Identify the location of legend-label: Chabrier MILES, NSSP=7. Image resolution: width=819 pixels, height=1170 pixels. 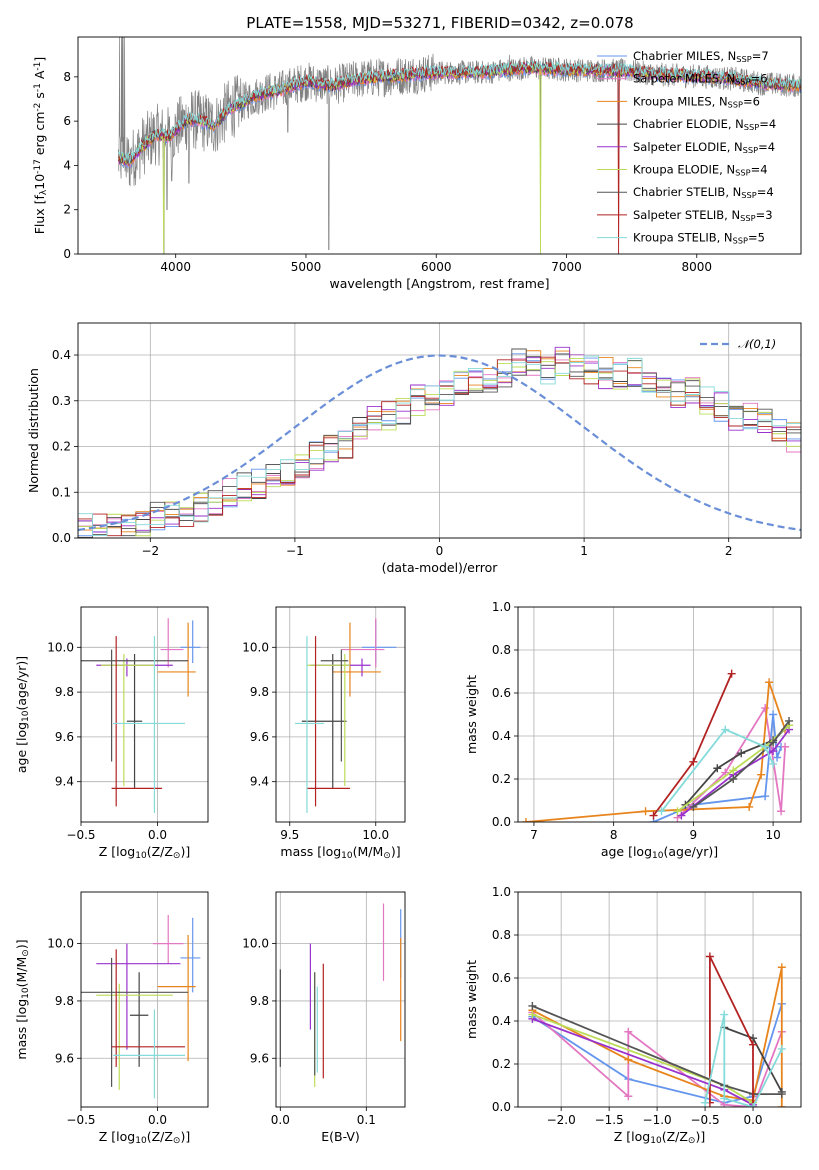
(701, 56).